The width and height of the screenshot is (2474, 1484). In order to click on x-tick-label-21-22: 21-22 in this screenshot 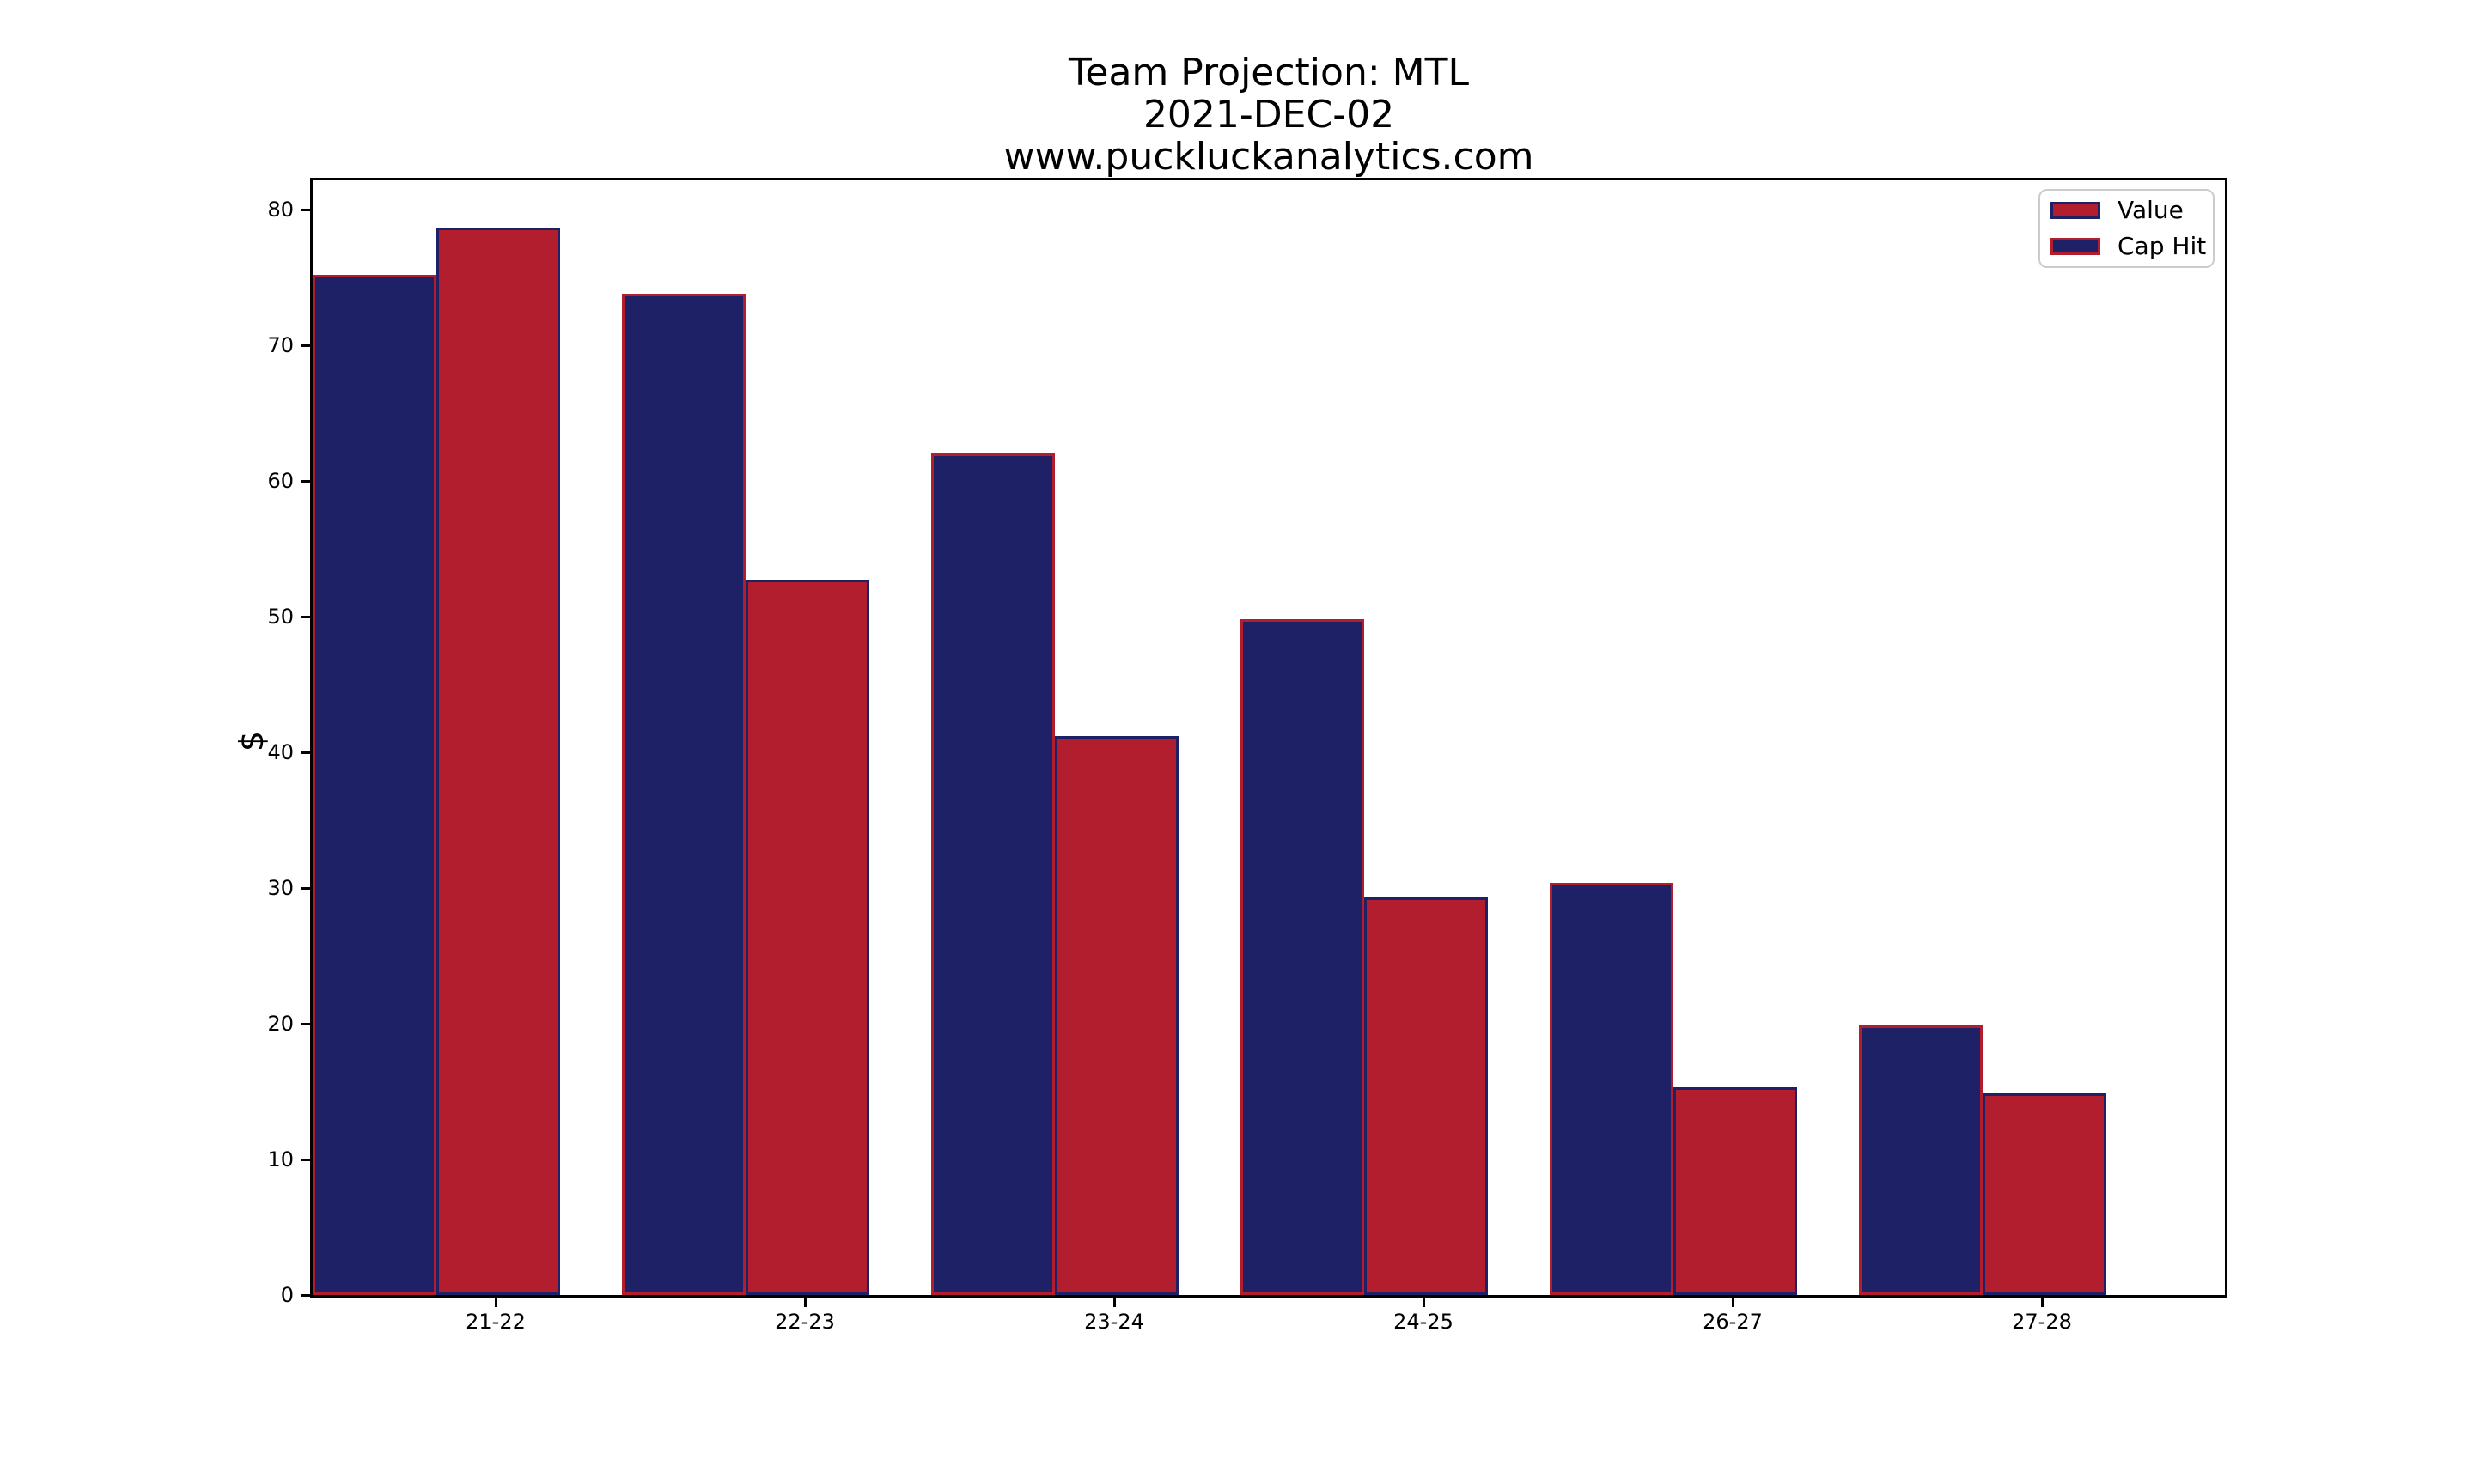, I will do `click(496, 1322)`.